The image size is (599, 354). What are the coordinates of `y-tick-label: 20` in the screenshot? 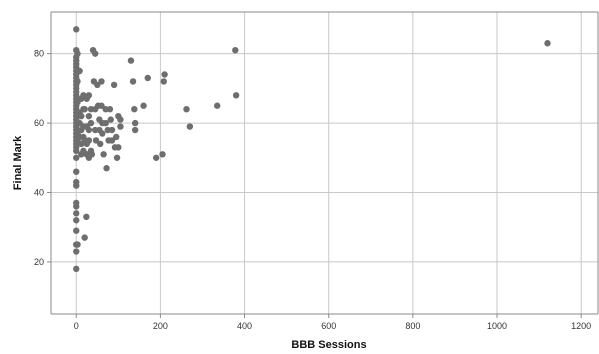 It's located at (39, 262).